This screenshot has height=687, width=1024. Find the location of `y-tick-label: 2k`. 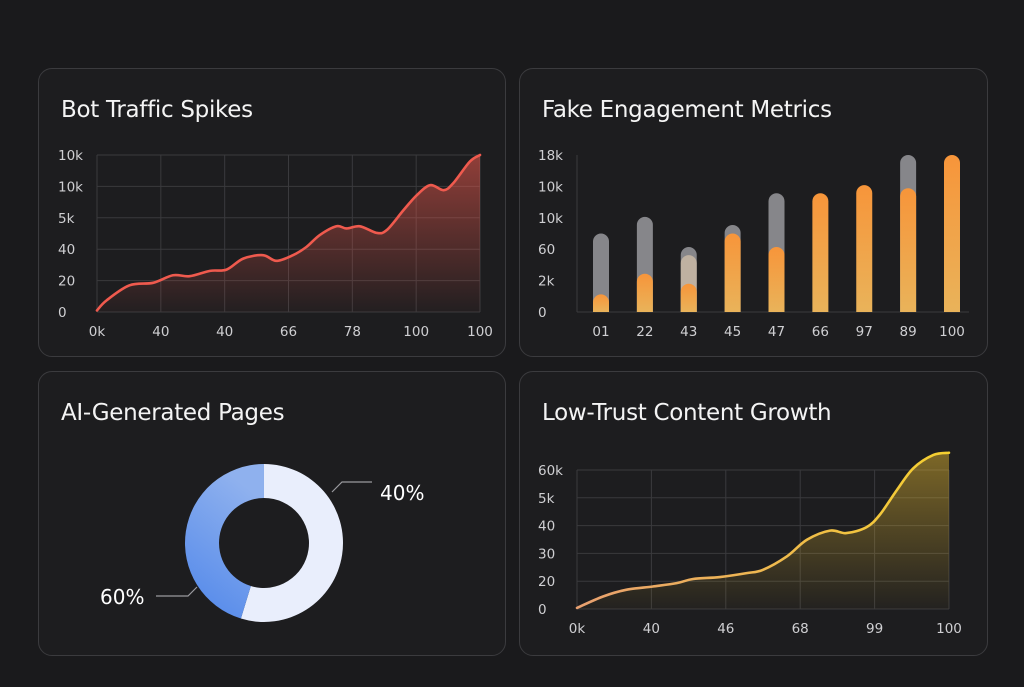

y-tick-label: 2k is located at coordinates (546, 282).